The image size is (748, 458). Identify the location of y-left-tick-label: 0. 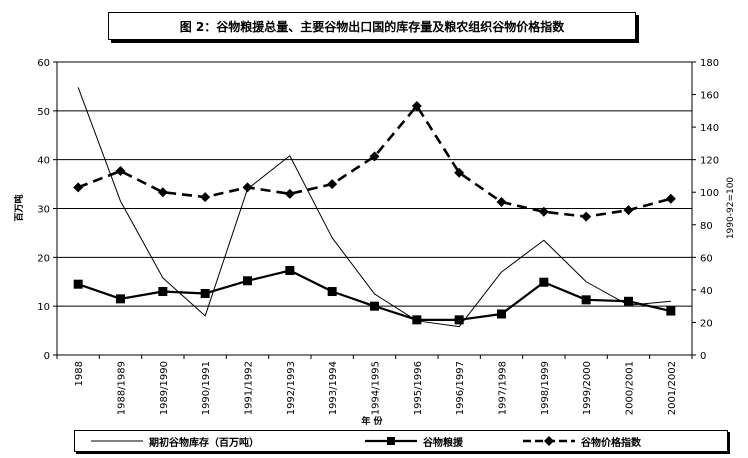
(47, 356).